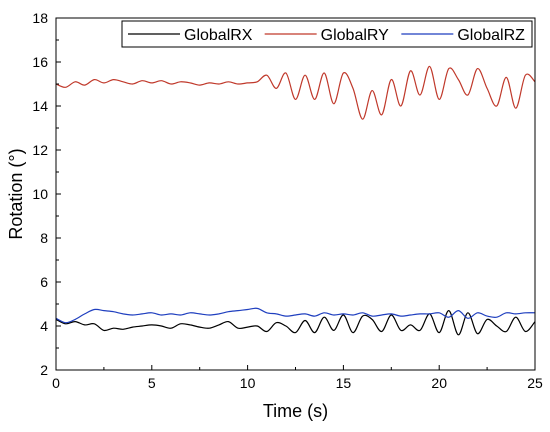 This screenshot has width=550, height=432. What do you see at coordinates (218, 35) in the screenshot?
I see `legend-label-globalrx: GlobalRX` at bounding box center [218, 35].